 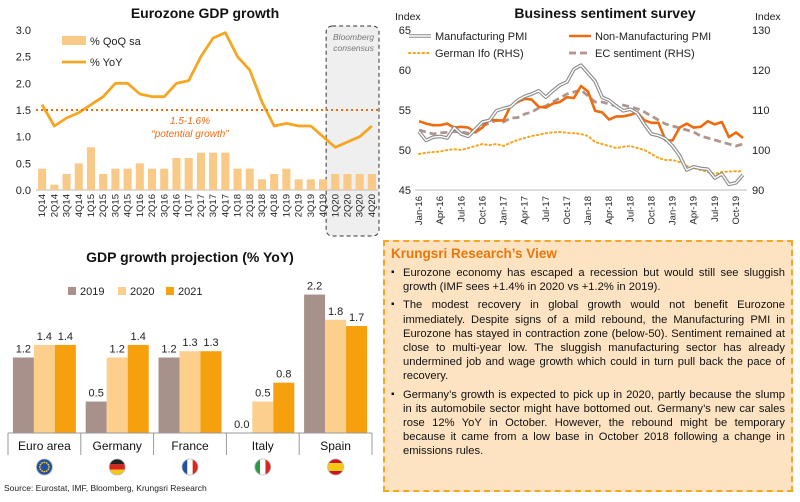 What do you see at coordinates (128, 205) in the screenshot?
I see `chart1-xtick: 4Q15` at bounding box center [128, 205].